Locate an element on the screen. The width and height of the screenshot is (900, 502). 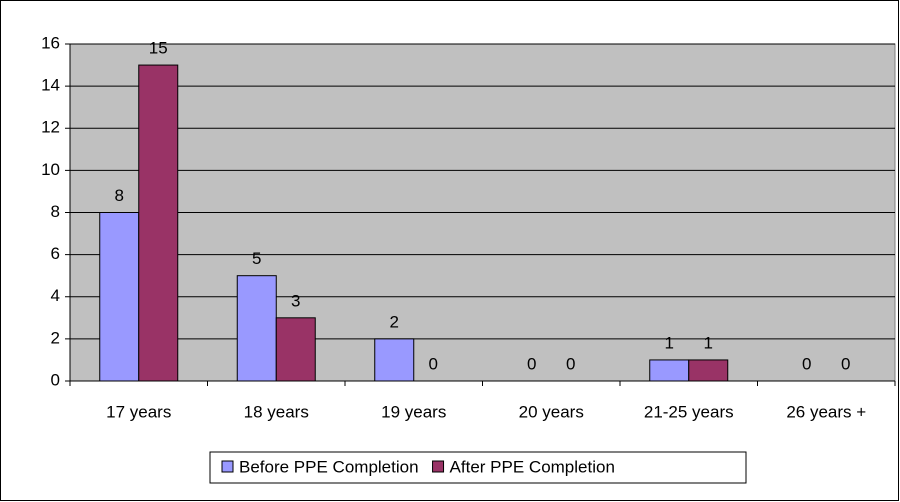
legend-box is located at coordinates (478, 467).